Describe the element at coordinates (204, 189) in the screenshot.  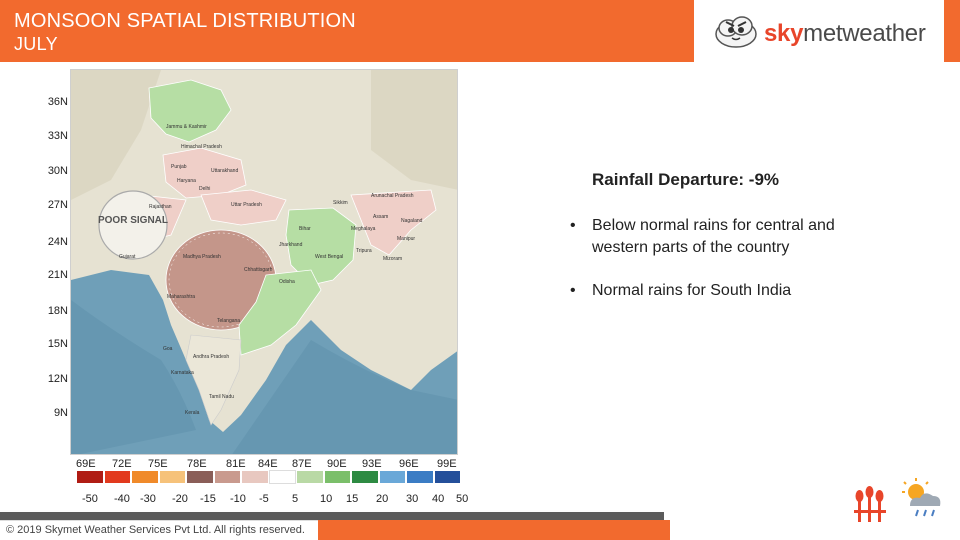
I see `label-delhi: Delhi` at that location.